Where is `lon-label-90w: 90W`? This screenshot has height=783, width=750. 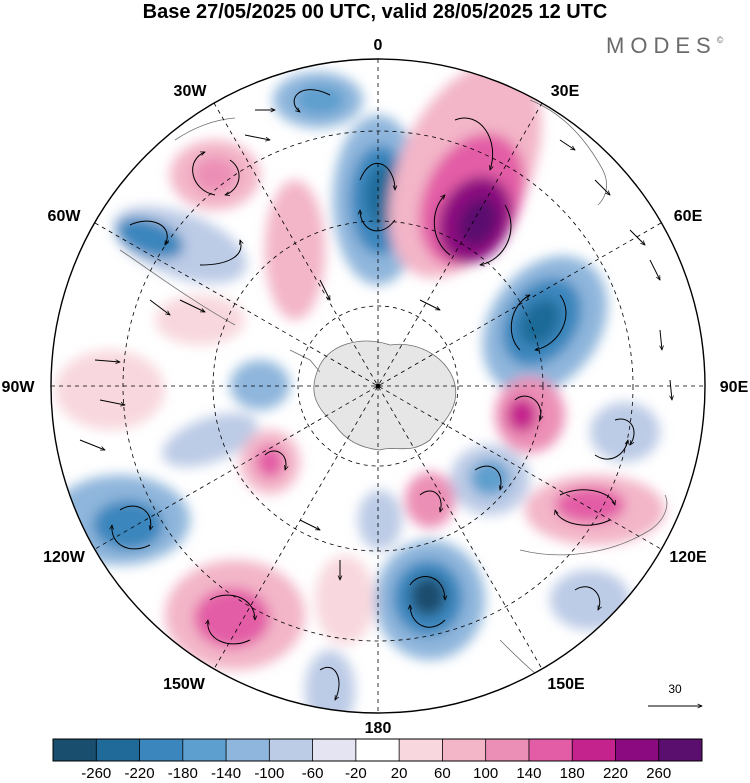
lon-label-90w: 90W is located at coordinates (19, 387).